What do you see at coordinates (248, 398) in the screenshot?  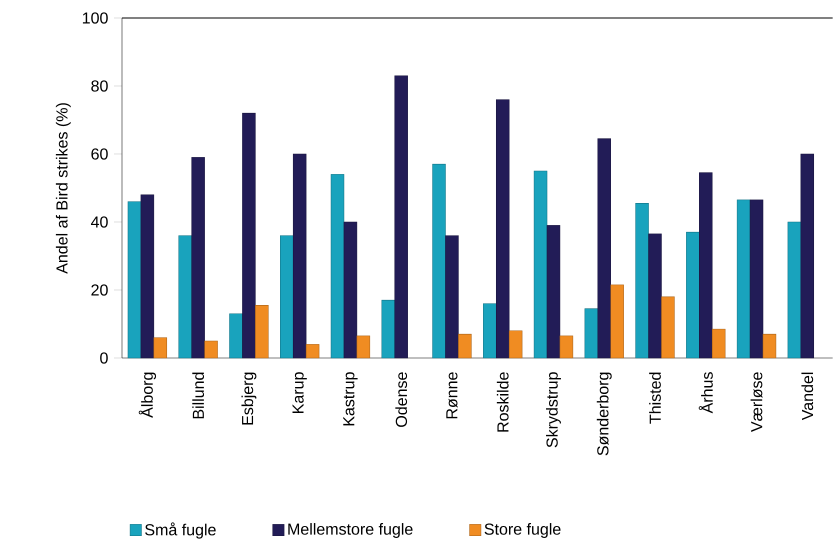 I see `x-tick-label: Esbjerg` at bounding box center [248, 398].